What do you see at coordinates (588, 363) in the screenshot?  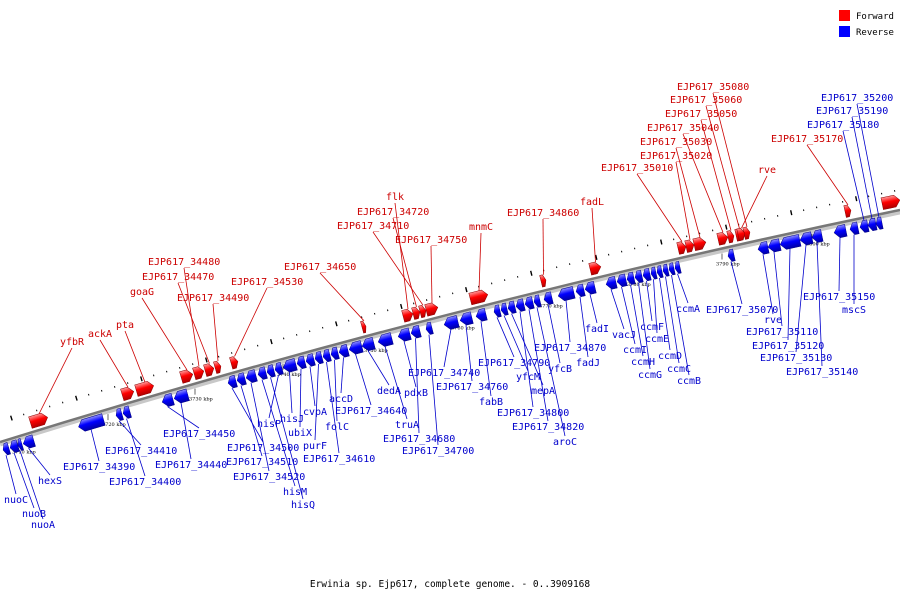 I see `reverse-gene-label: fadJ` at bounding box center [588, 363].